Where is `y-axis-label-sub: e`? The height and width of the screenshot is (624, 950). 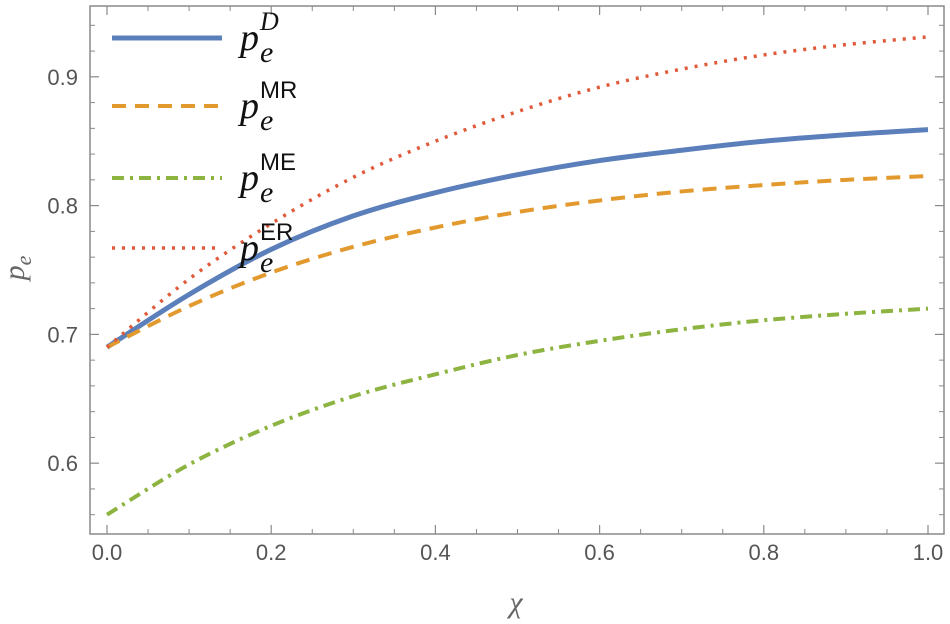
y-axis-label-sub: e is located at coordinates (23, 260).